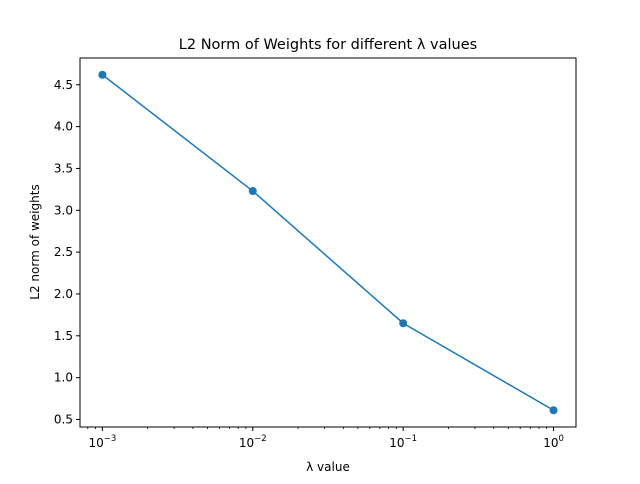 The image size is (640, 484). I want to click on x-tick-label: 10⁻¹, so click(403, 442).